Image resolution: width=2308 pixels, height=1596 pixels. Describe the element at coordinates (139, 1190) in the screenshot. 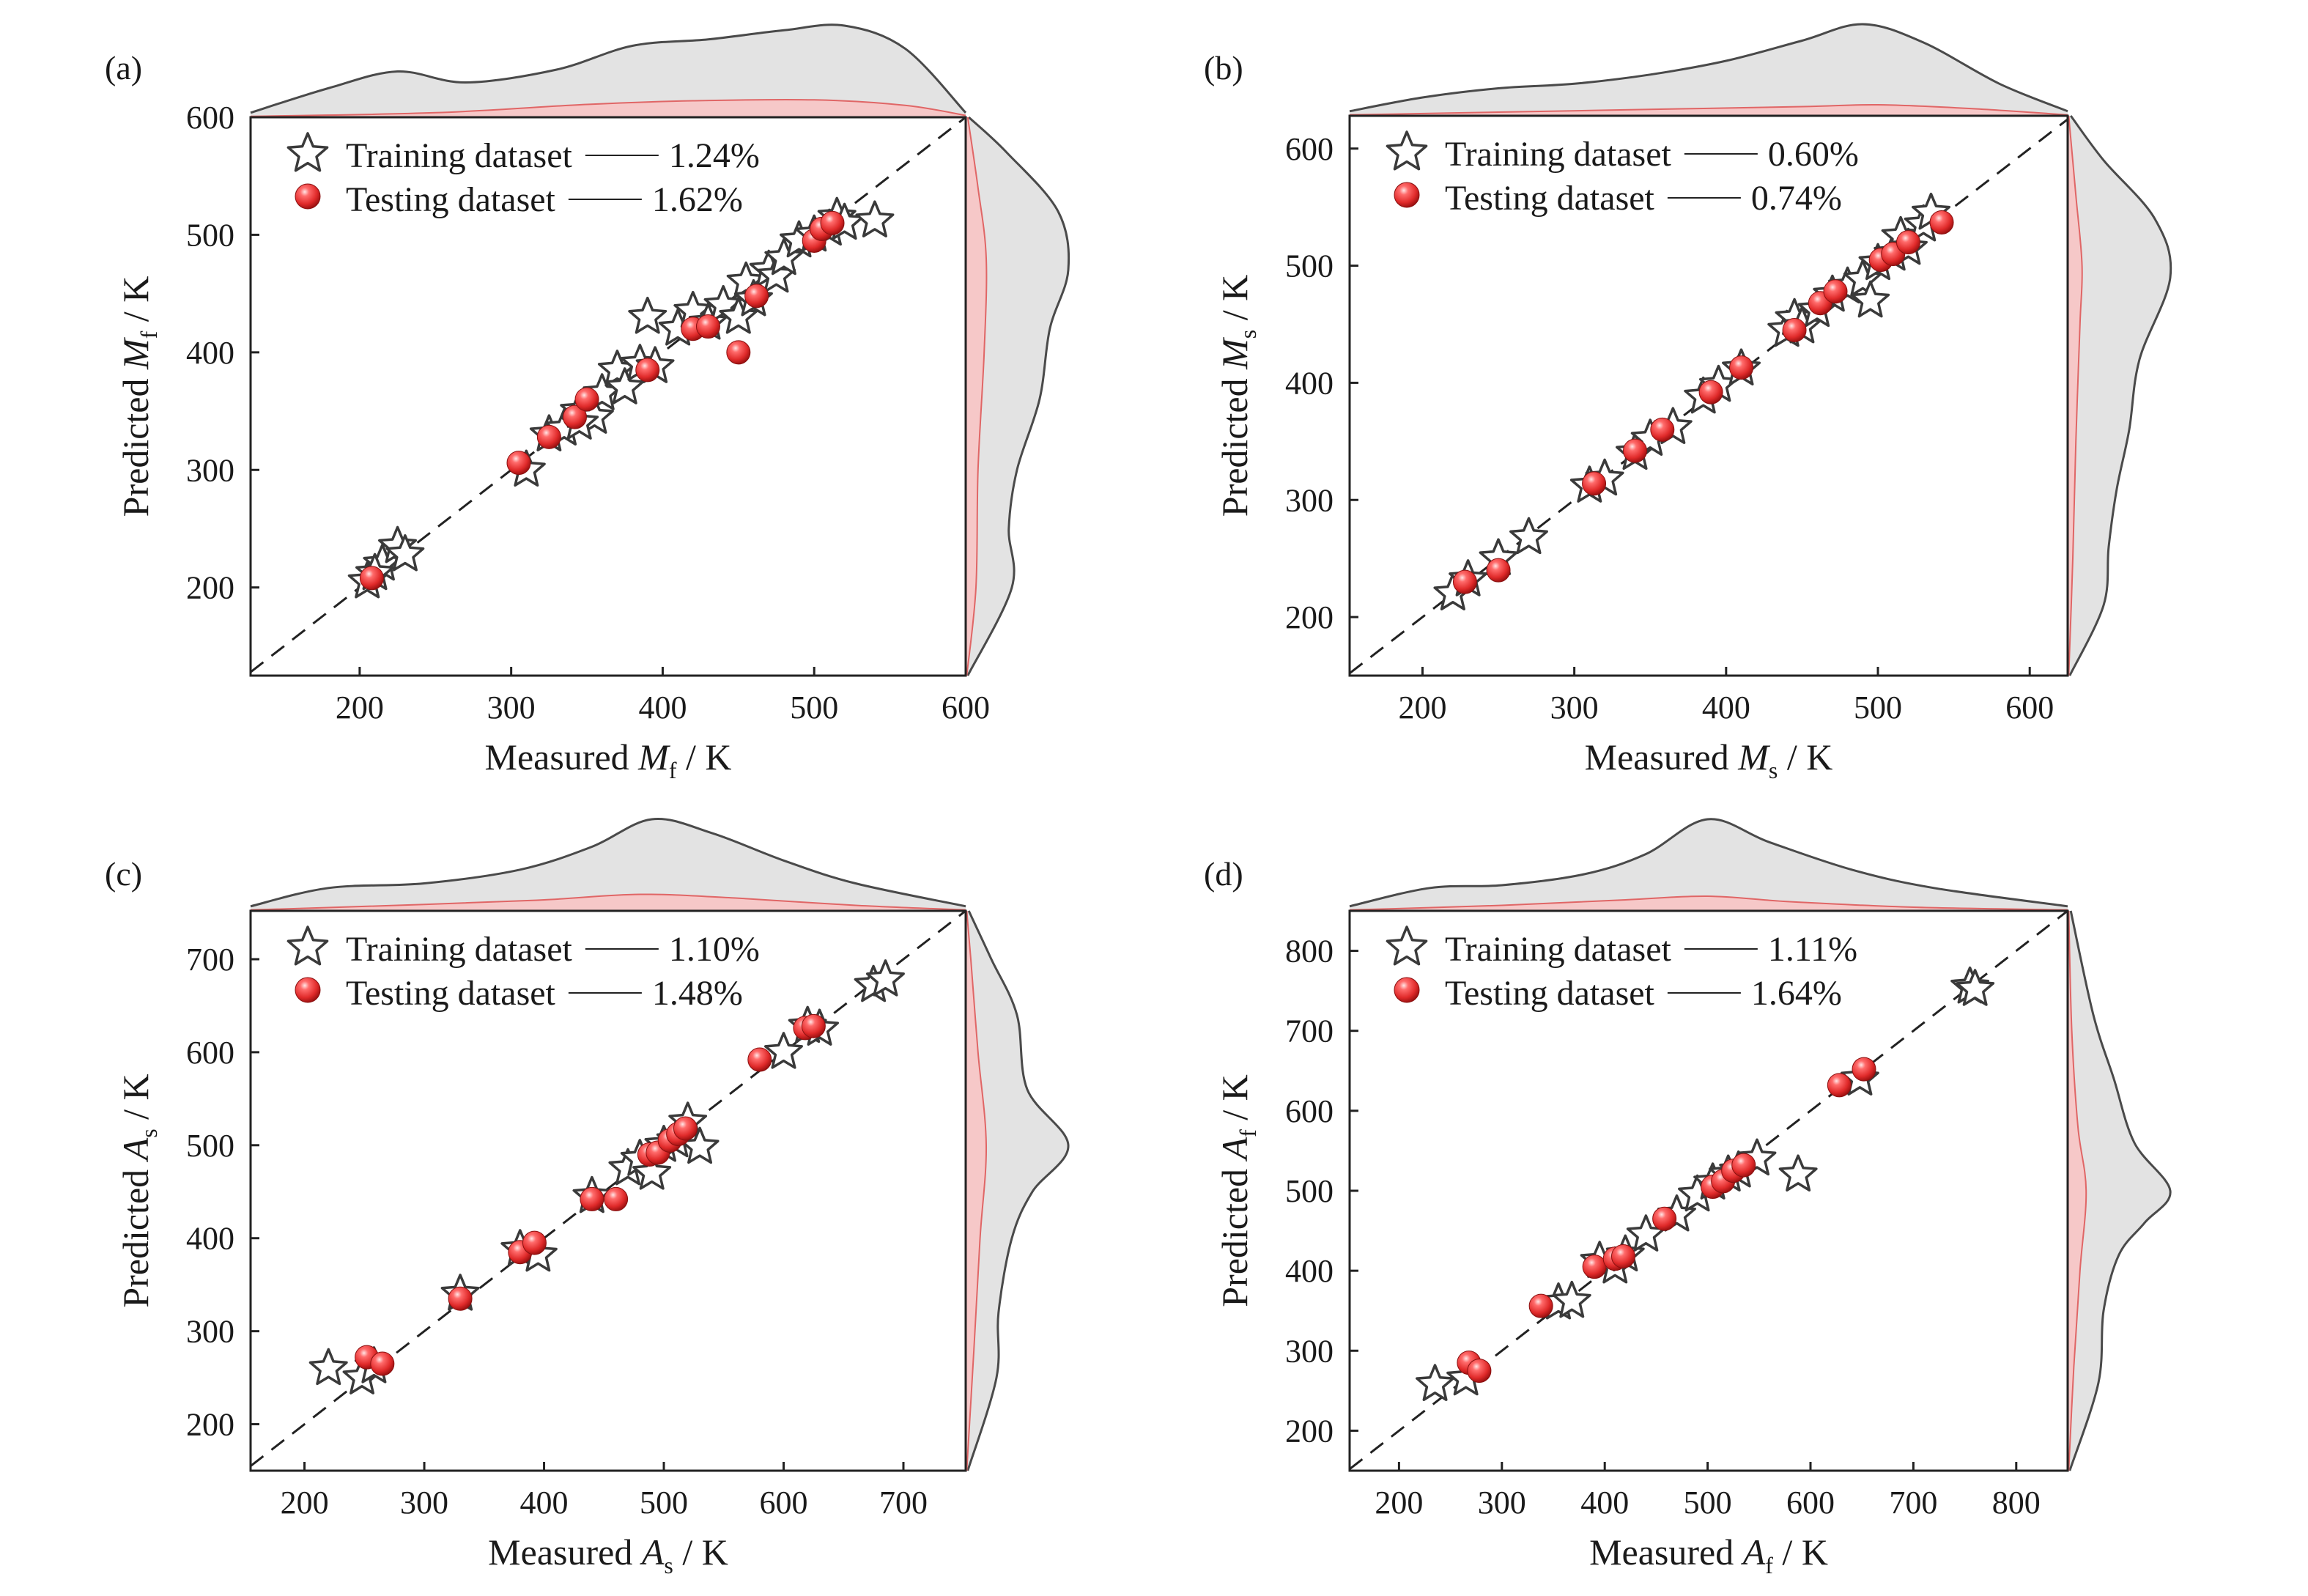

I see `y-axis-label: Predicted As / K` at that location.